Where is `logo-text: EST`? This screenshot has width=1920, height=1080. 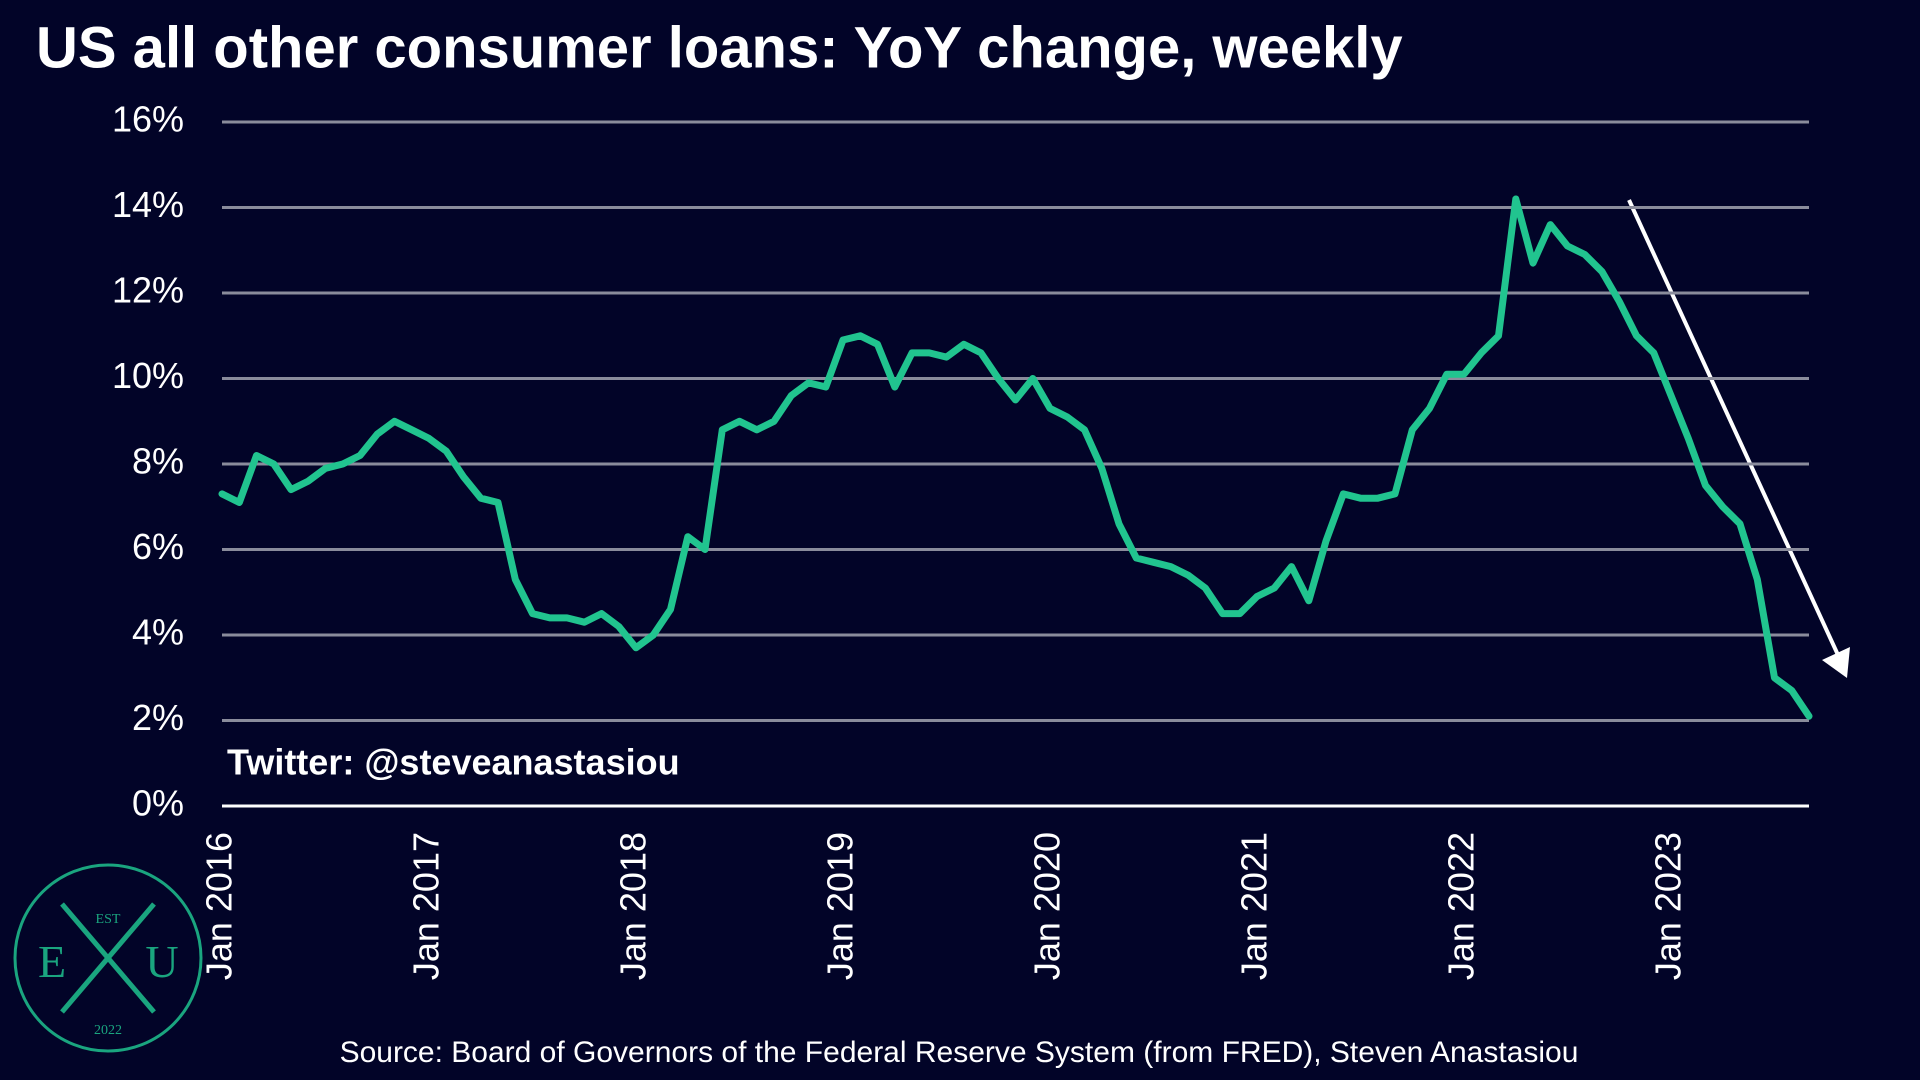 logo-text: EST is located at coordinates (108, 919).